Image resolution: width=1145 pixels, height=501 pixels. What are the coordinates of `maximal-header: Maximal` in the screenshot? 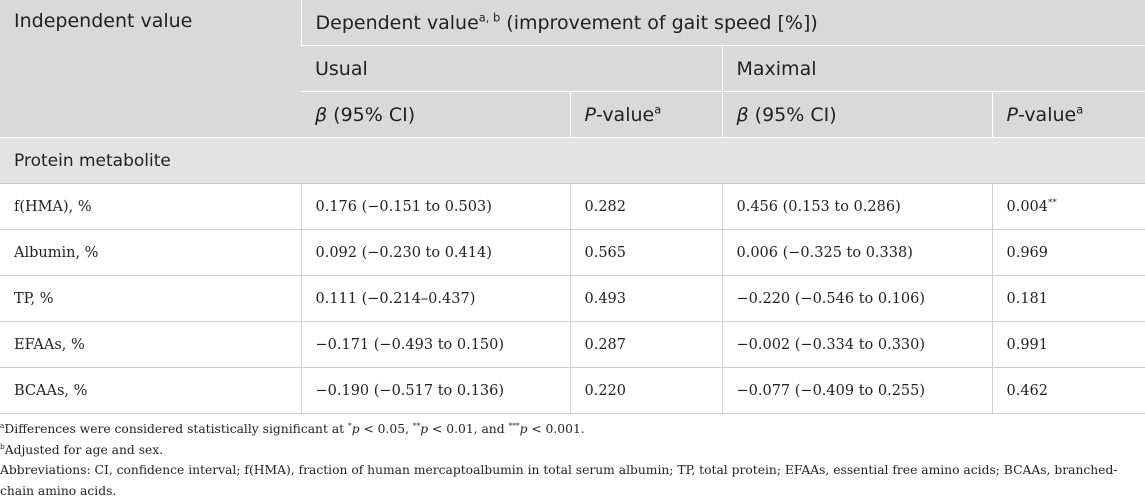 It's located at (933, 68).